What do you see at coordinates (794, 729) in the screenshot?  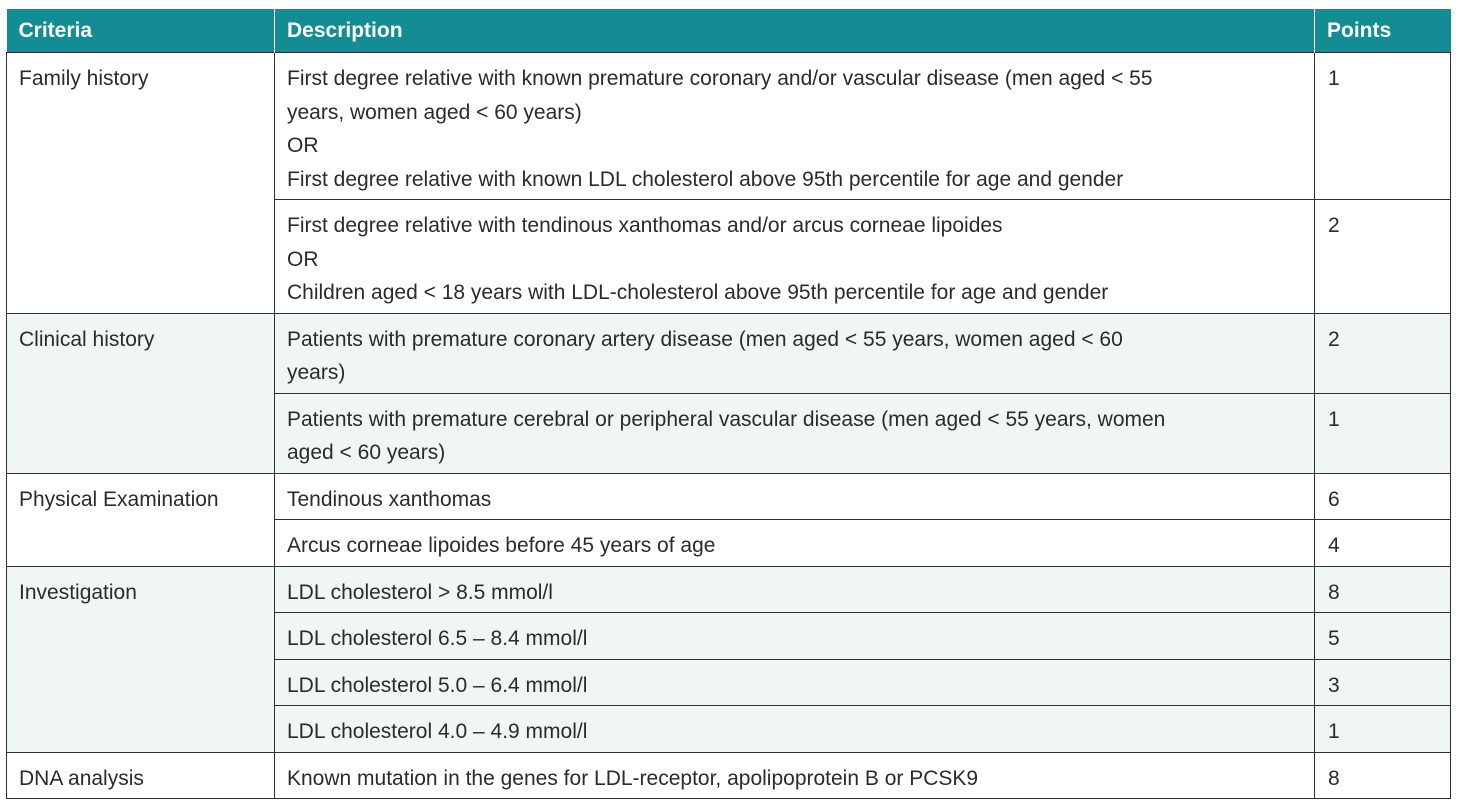 I see `description-cell: LDL cholesterol 4.0 – 4.9 mmol/l` at bounding box center [794, 729].